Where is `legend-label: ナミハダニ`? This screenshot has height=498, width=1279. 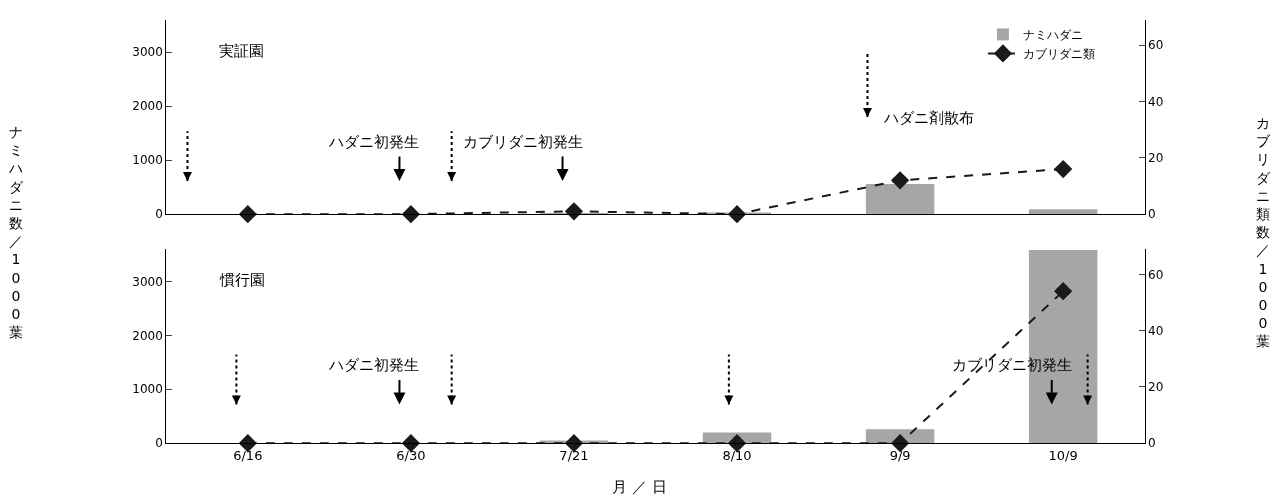 legend-label: ナミハダニ is located at coordinates (1052, 35).